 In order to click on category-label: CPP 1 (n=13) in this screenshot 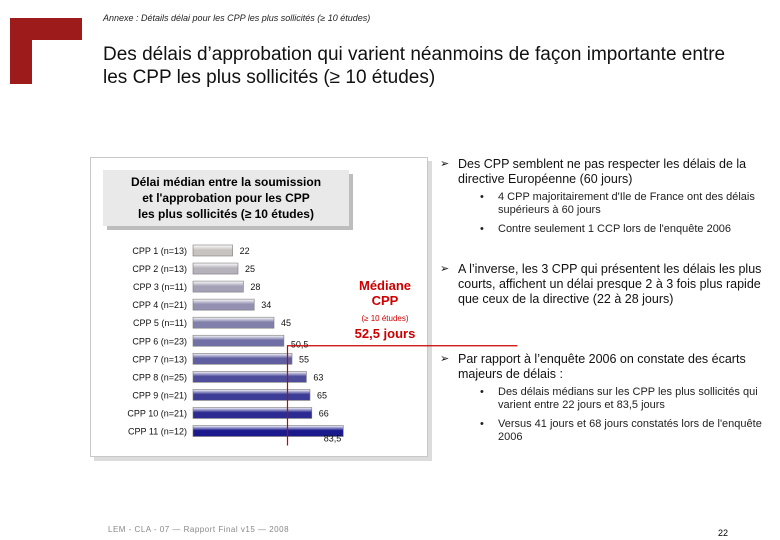, I will do `click(159, 251)`.